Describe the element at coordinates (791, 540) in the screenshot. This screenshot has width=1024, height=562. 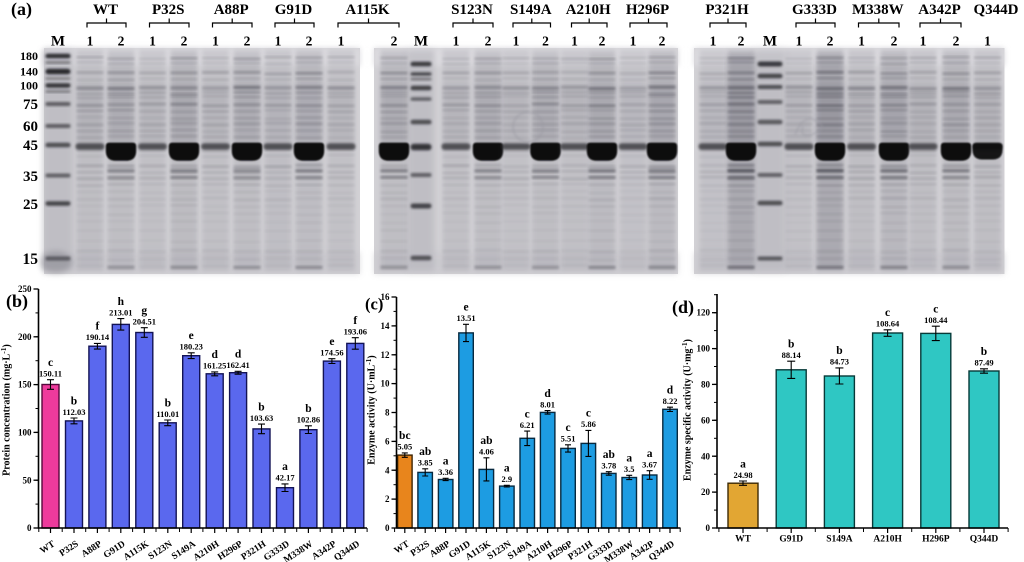
I see `svg-text: G91D` at that location.